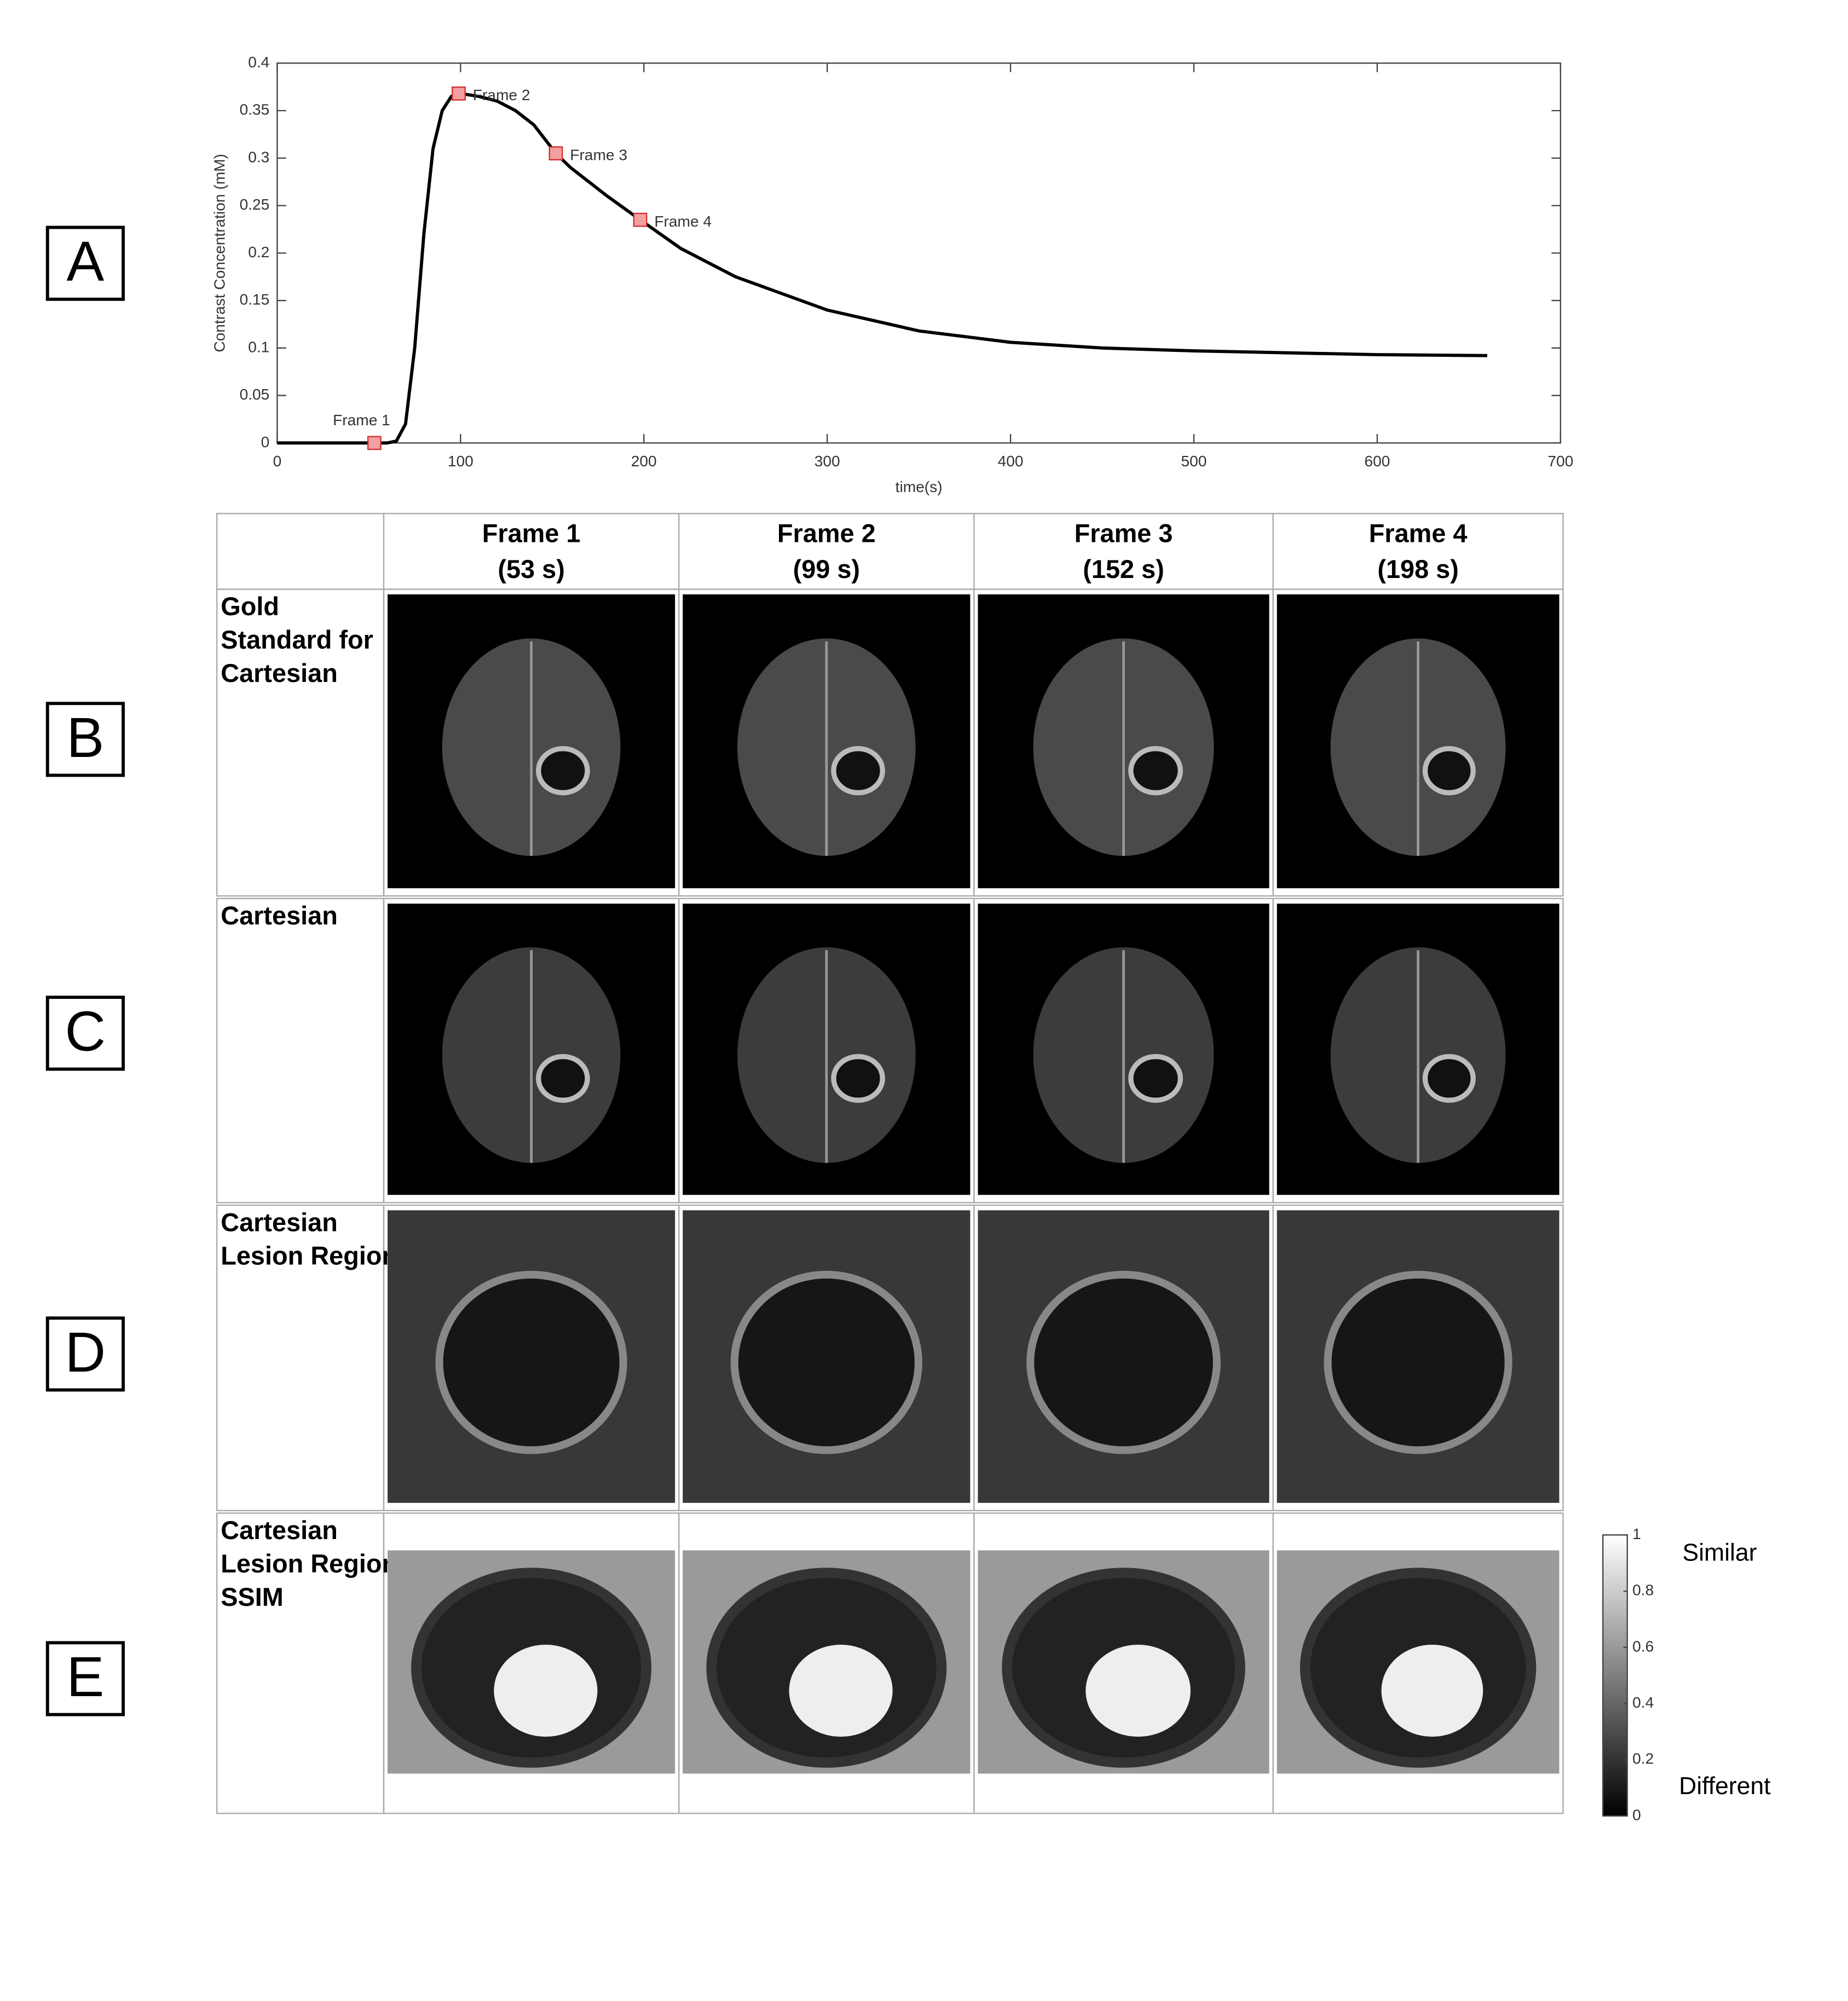 The image size is (1848, 2001). Describe the element at coordinates (253, 1597) in the screenshot. I see `row-header: SSIM` at that location.